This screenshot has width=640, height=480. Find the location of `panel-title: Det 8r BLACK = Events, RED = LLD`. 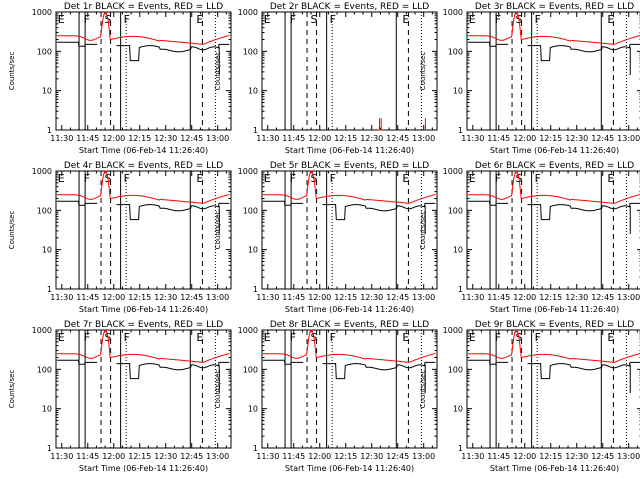

panel-title: Det 8r BLACK = Events, RED = LLD is located at coordinates (349, 325).